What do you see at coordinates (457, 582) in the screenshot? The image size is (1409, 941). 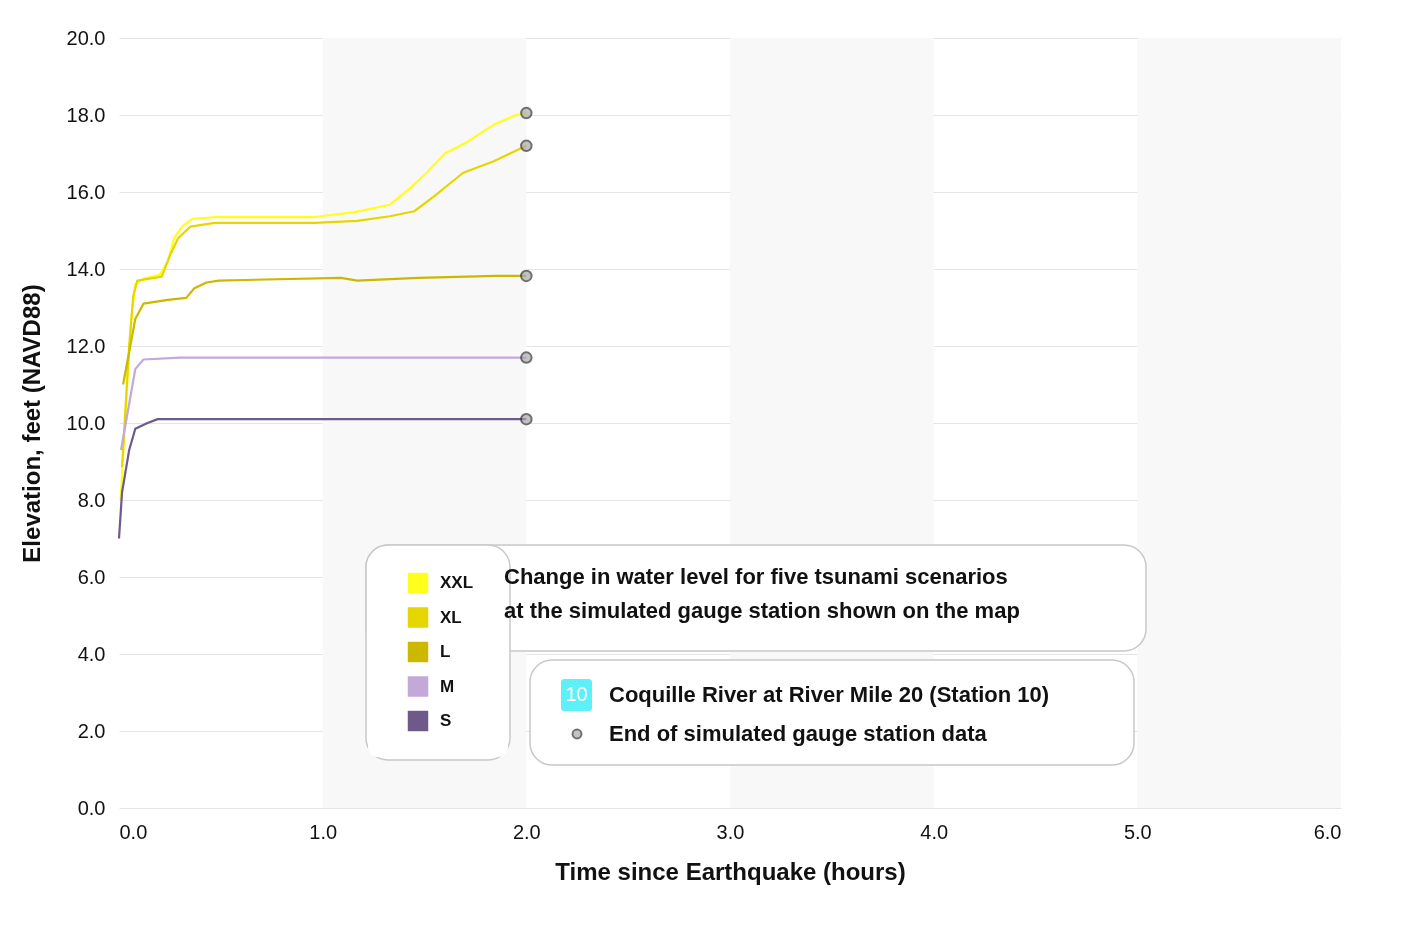 I see `legend-label: XXL` at bounding box center [457, 582].